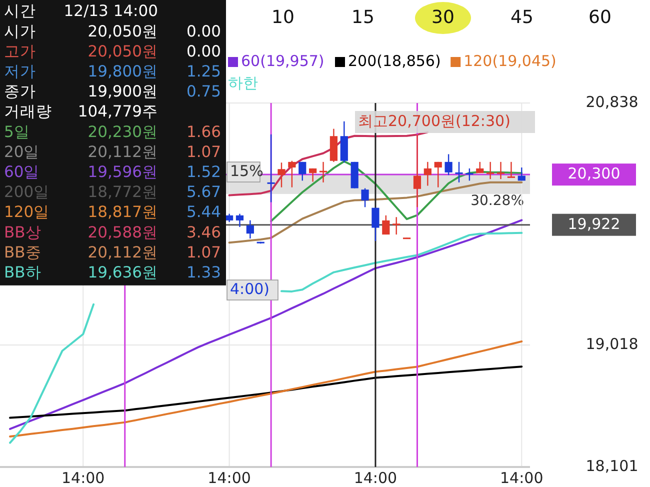  Describe the element at coordinates (123, 91) in the screenshot. I see `text: 19,900원` at that location.